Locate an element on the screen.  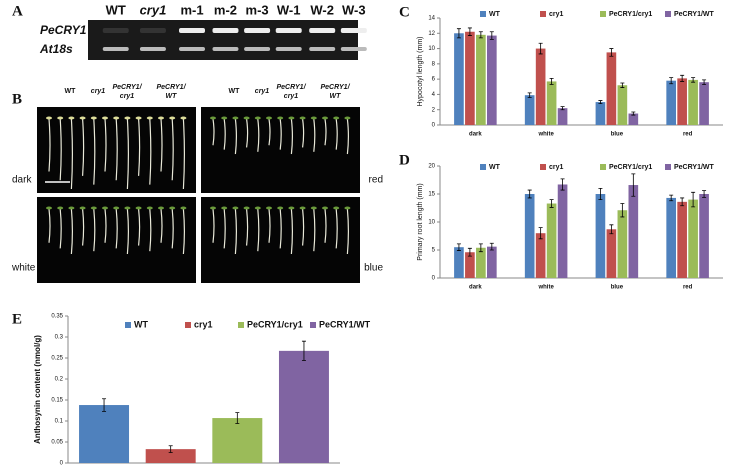
gel-column-label: cry1 is located at coordinates (153, 9).